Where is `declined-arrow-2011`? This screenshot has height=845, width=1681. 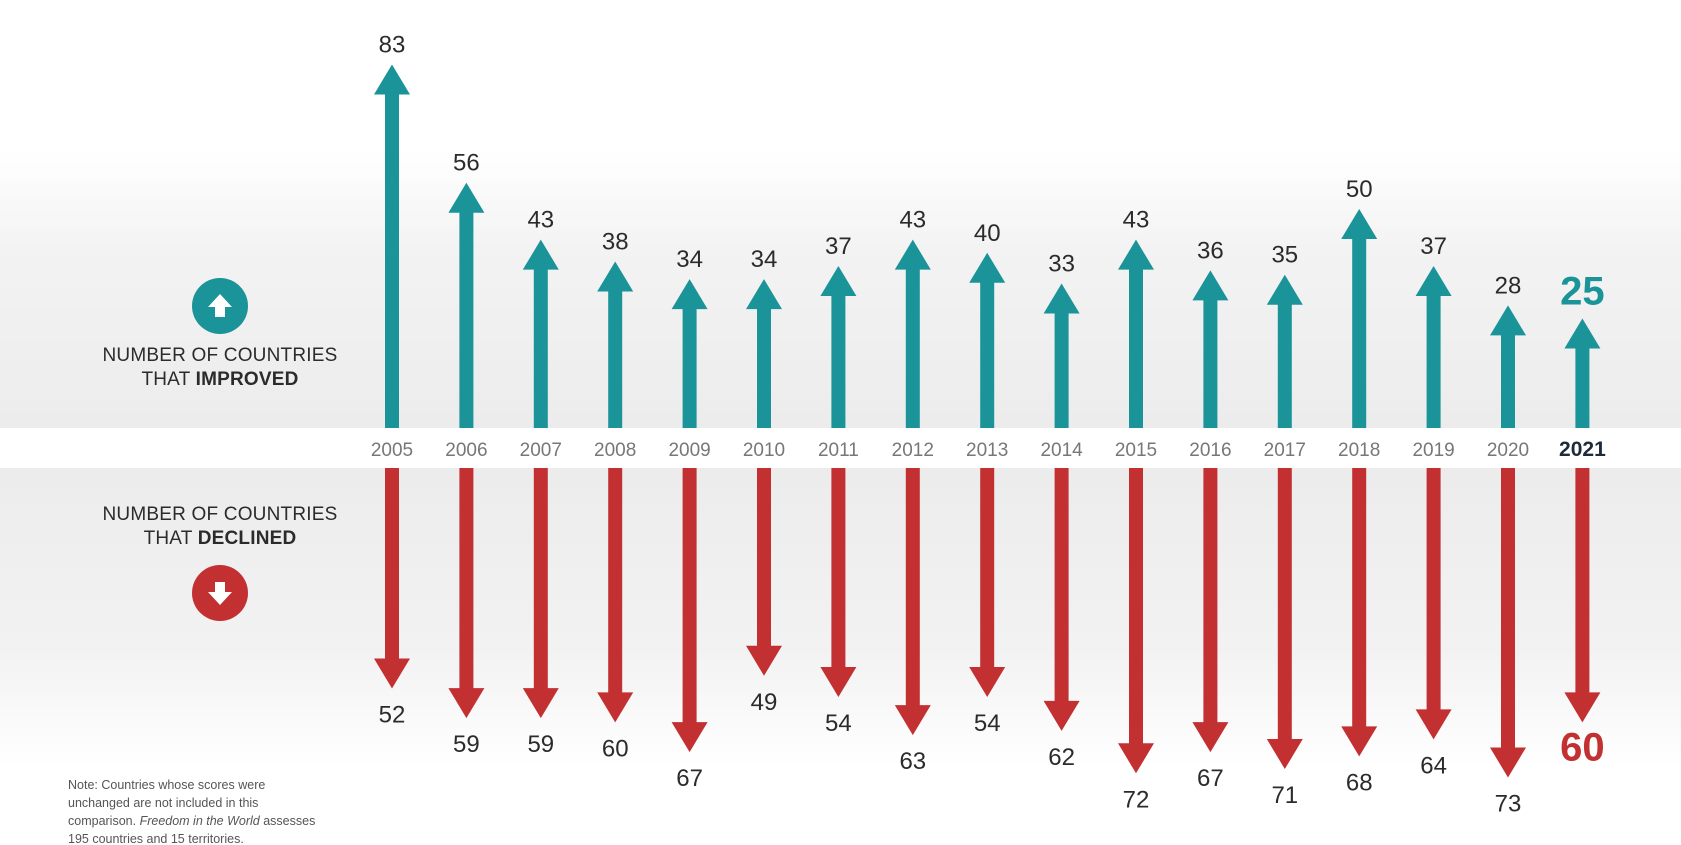 declined-arrow-2011 is located at coordinates (838, 582).